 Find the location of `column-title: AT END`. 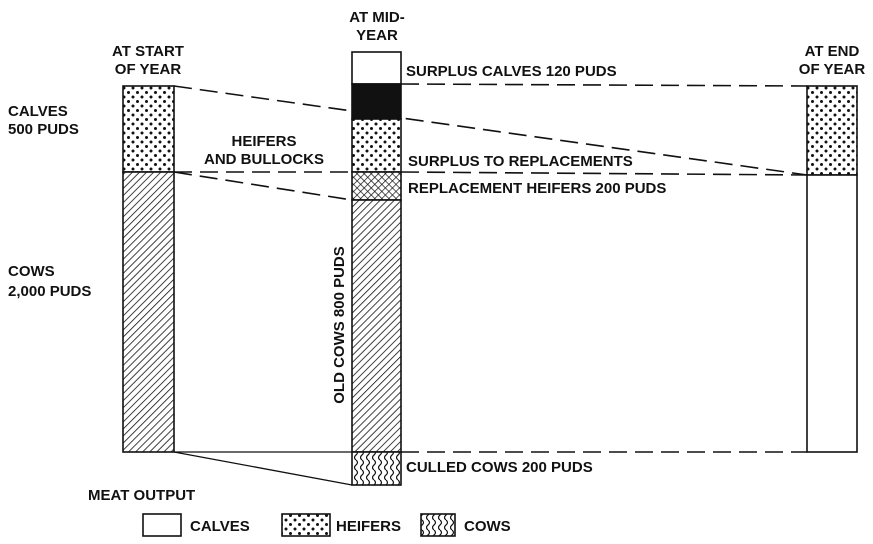

column-title: AT END is located at coordinates (832, 51).